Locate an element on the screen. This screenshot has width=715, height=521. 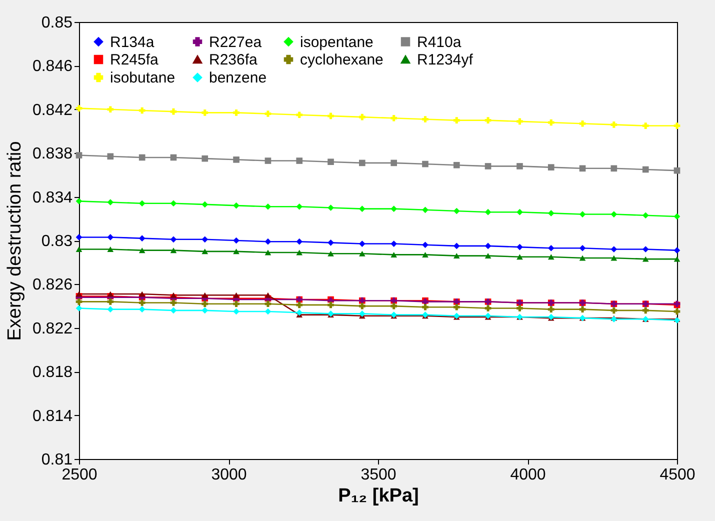
y-tick-label: 0.83 is located at coordinates (57, 241).